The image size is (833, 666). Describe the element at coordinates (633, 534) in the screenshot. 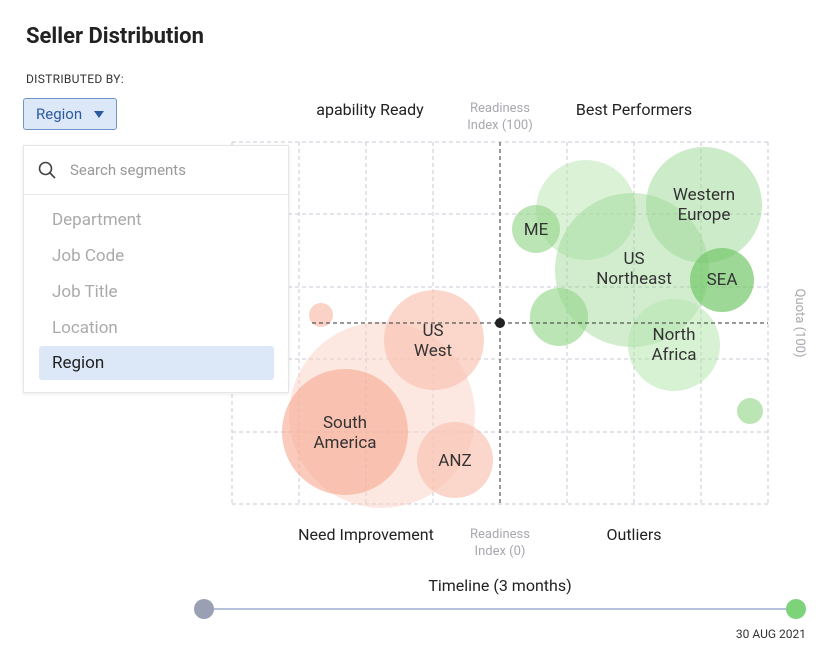

I see `quadrant-label: Outliers` at that location.